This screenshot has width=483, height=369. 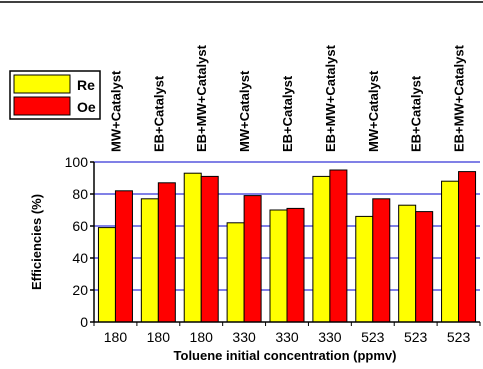 What do you see at coordinates (80, 194) in the screenshot?
I see `y-tick-label-80: 80` at bounding box center [80, 194].